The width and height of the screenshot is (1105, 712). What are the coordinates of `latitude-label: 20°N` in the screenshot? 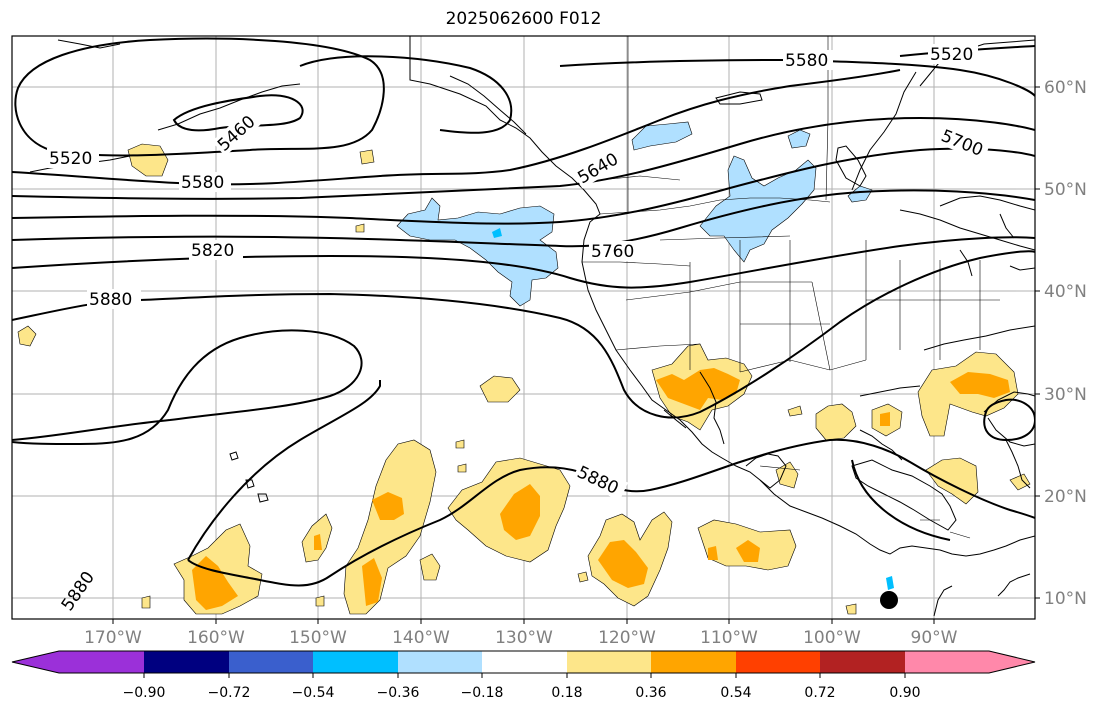 It's located at (1065, 497).